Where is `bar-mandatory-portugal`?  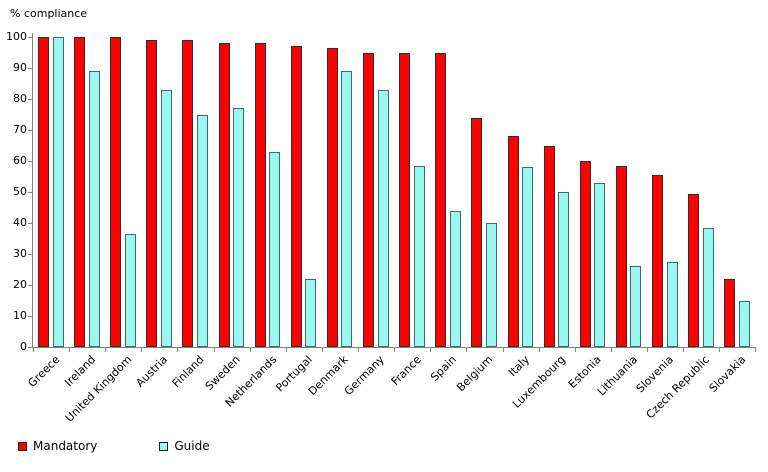 bar-mandatory-portugal is located at coordinates (296, 196).